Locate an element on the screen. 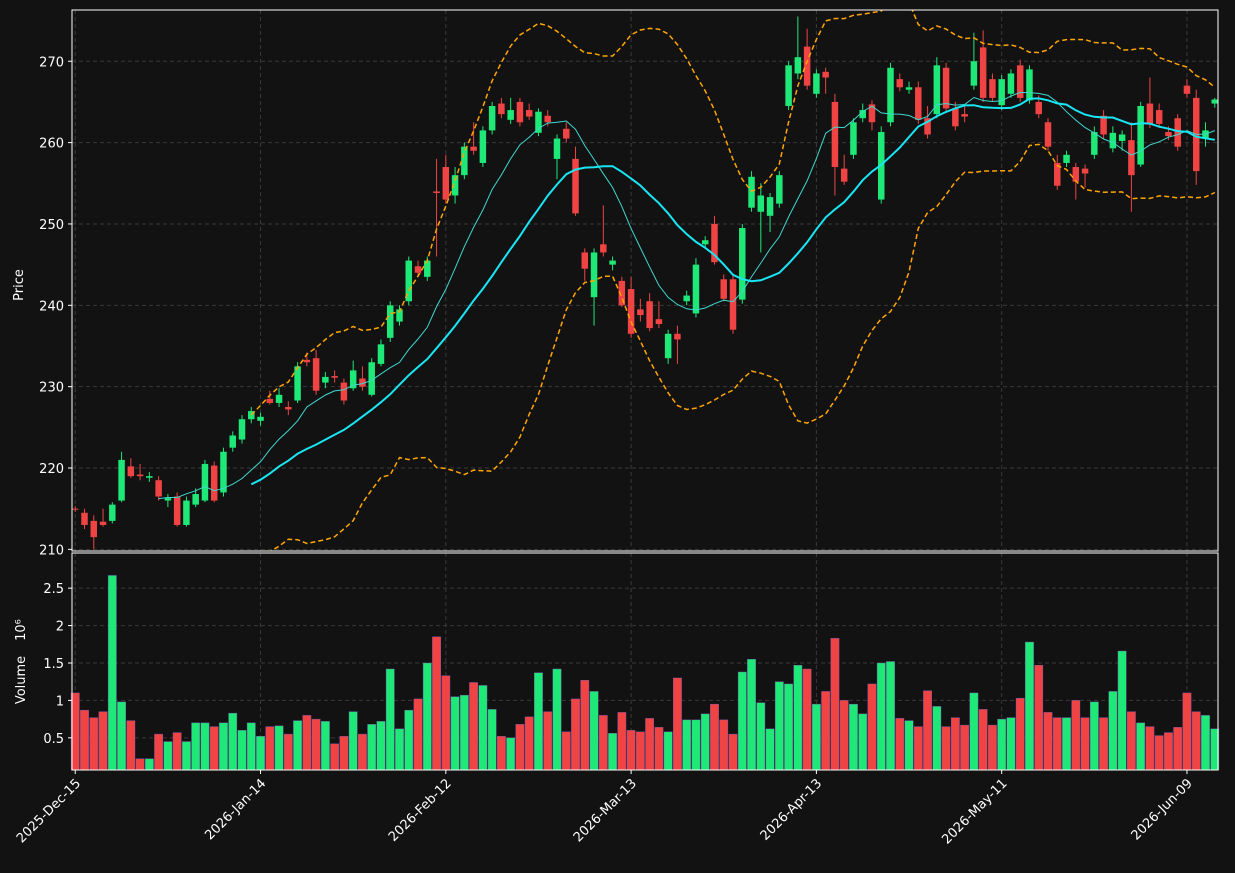 The image size is (1235, 873). y-tick-label: 1.5 is located at coordinates (53, 664).